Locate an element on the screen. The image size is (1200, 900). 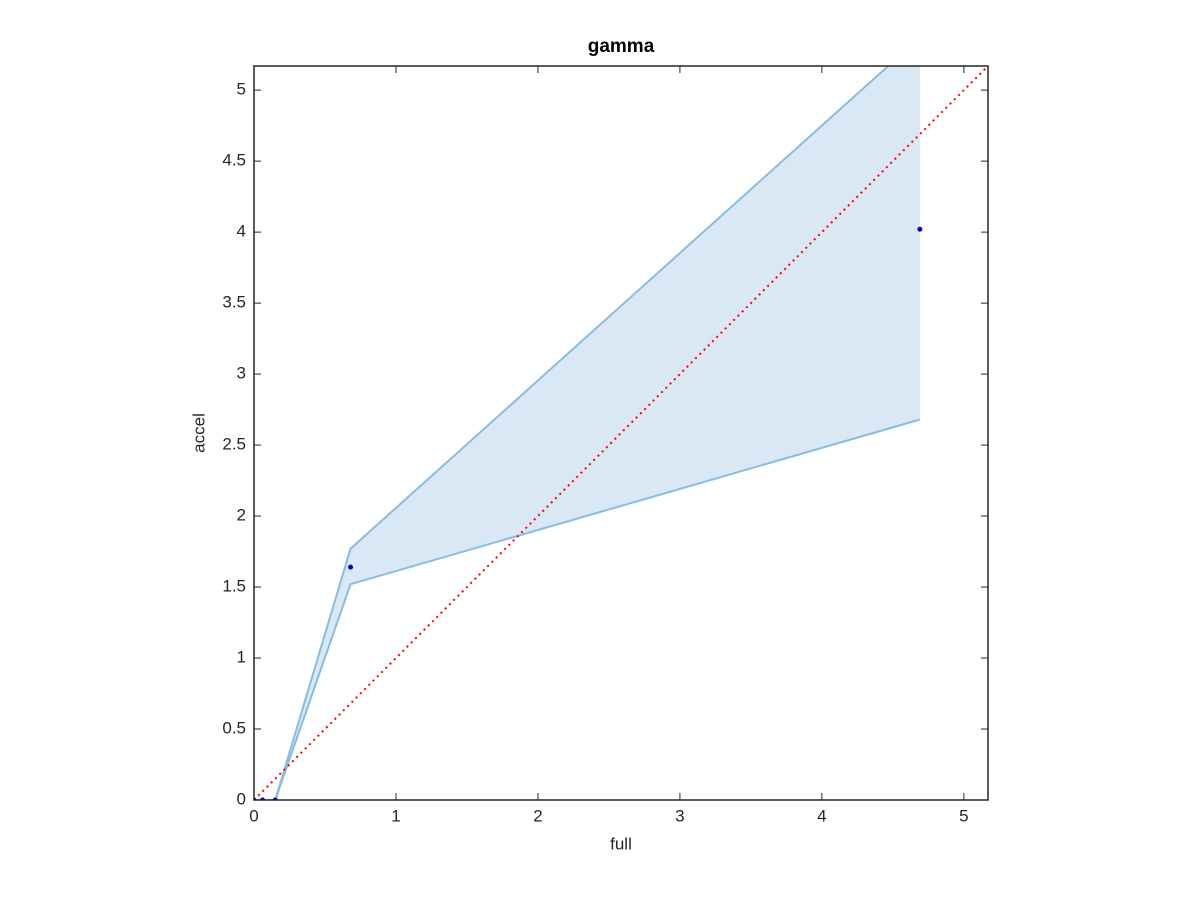
x-tick-label: 2 is located at coordinates (537, 815).